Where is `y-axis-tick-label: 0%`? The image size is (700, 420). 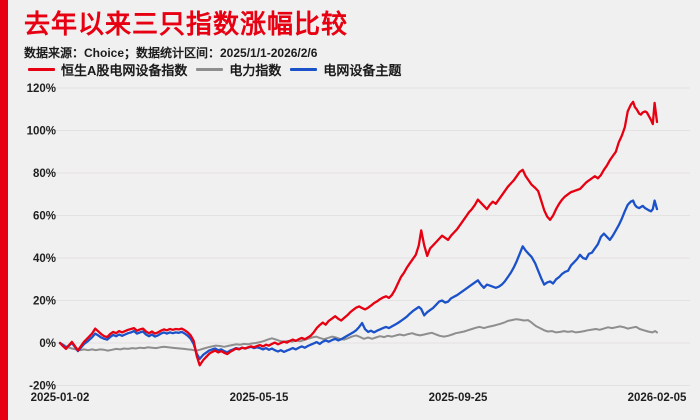
y-axis-tick-label: 0% is located at coordinates (47, 344).